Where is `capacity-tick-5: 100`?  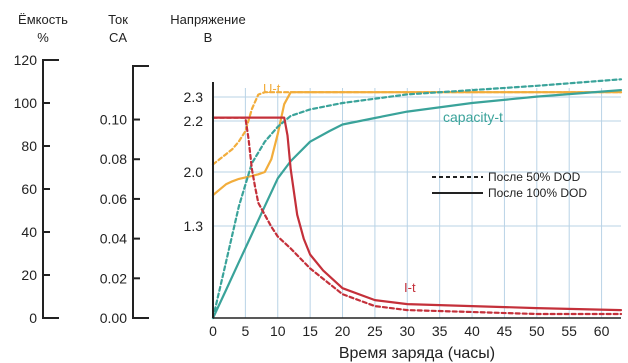
capacity-tick-5: 100 is located at coordinates (26, 103).